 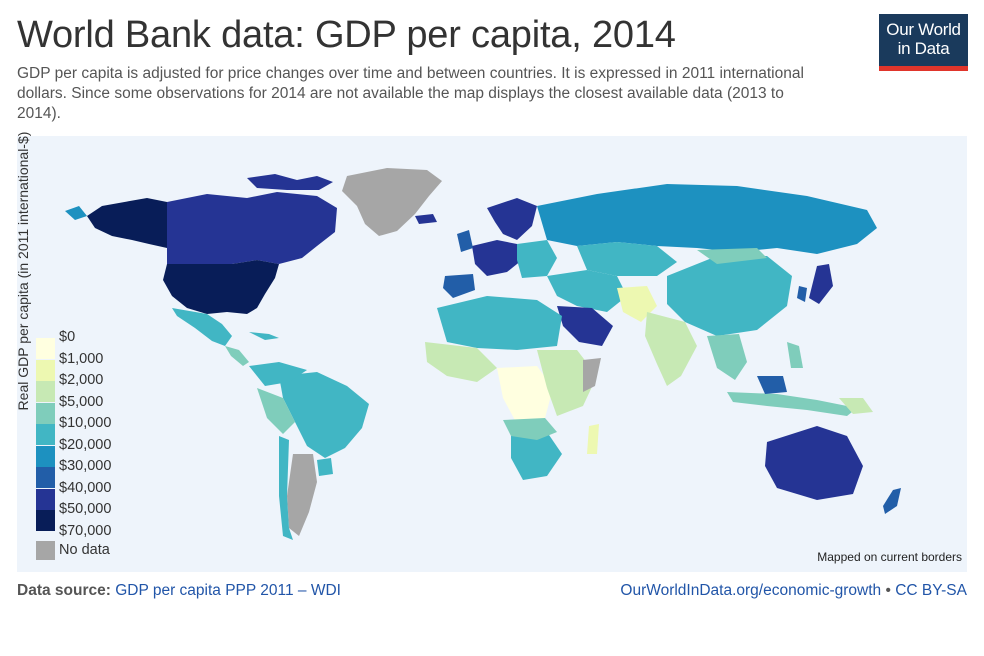 What do you see at coordinates (727, 357) in the screenshot?
I see `region-southeast-asia` at bounding box center [727, 357].